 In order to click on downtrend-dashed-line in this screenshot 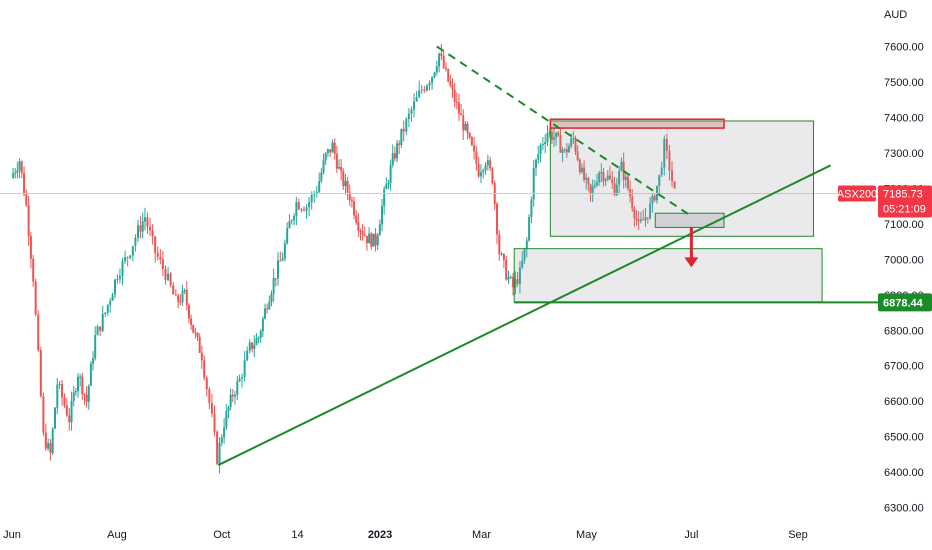, I will do `click(563, 130)`.